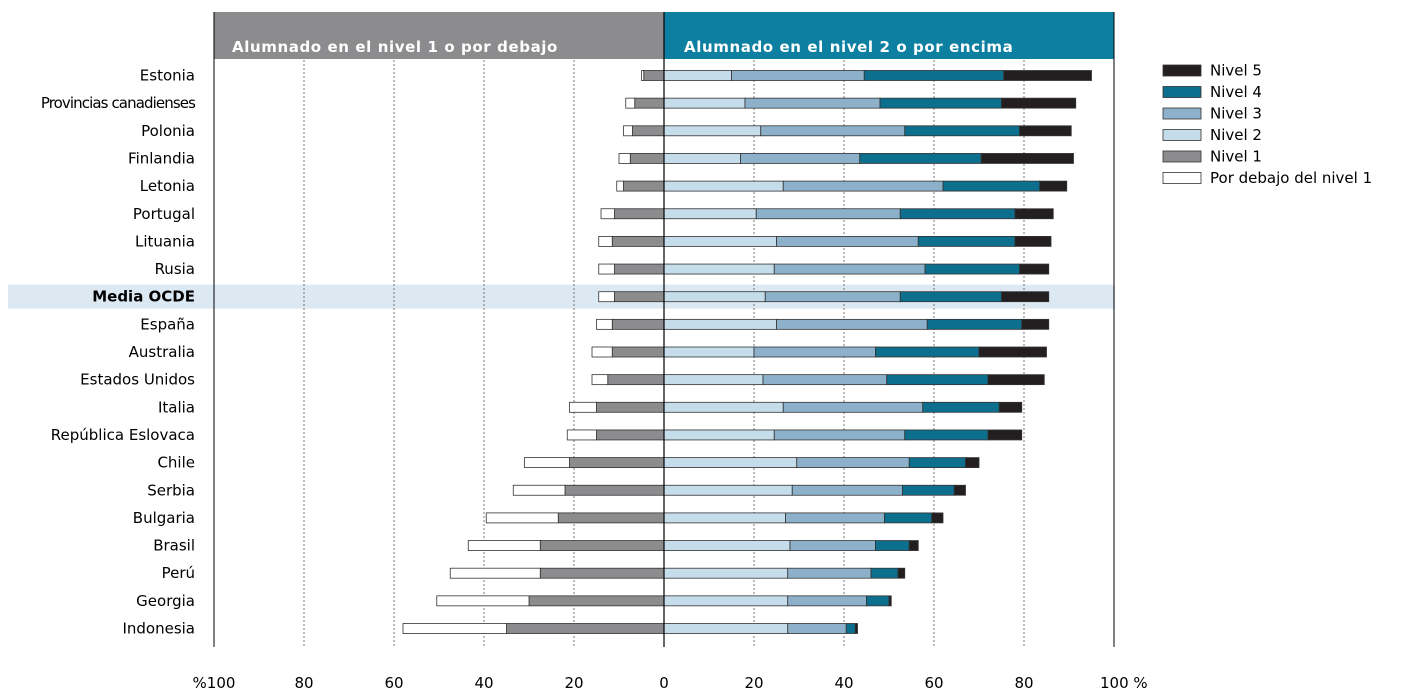 The height and width of the screenshot is (693, 1402). I want to click on category-label: Bulgaria, so click(164, 518).